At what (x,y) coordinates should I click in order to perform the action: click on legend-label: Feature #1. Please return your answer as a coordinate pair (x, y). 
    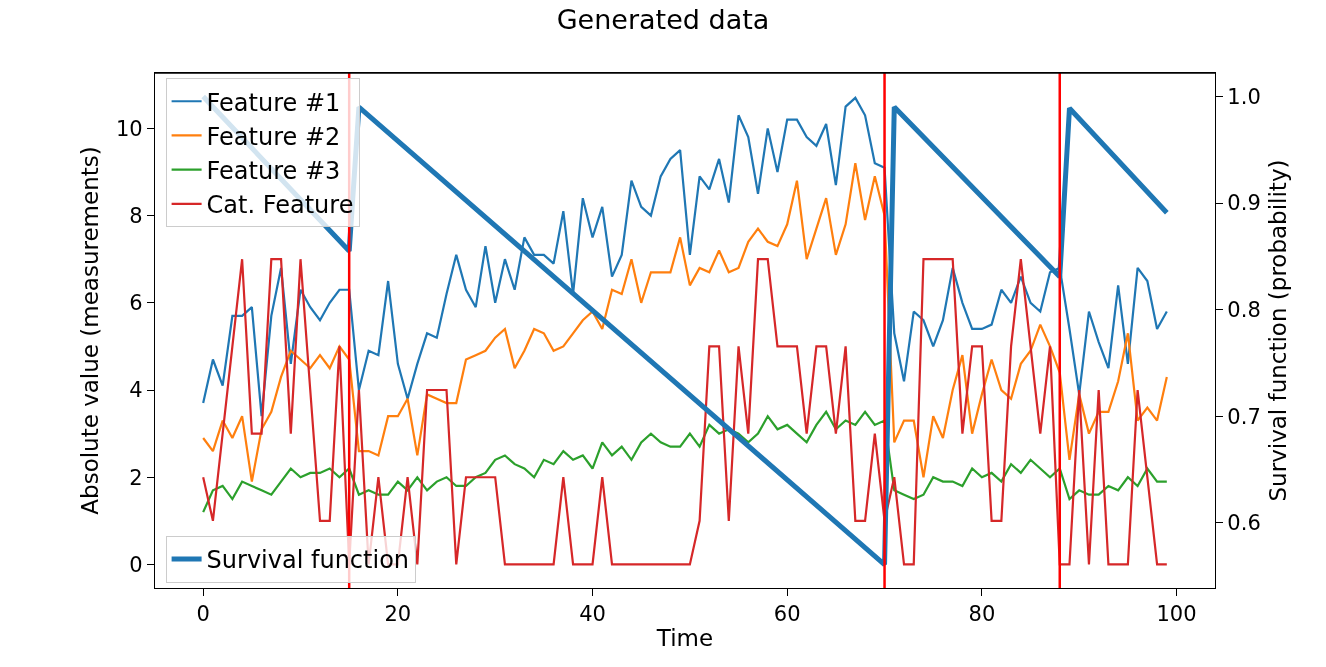
    Looking at the image, I should click on (273, 102).